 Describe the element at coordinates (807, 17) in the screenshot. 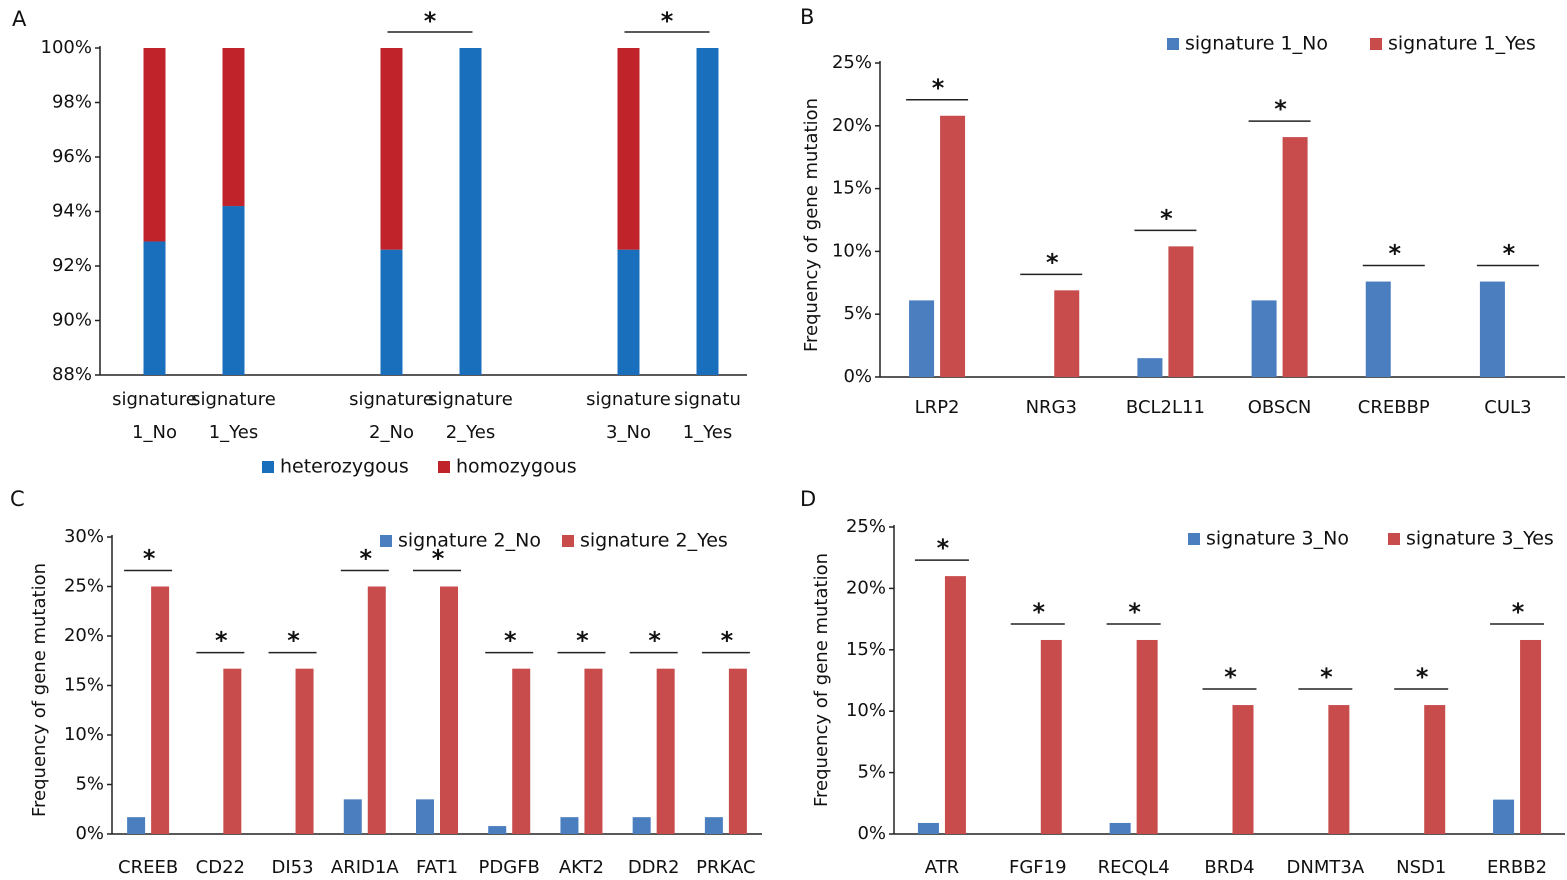

I see `panel-letter: B` at that location.